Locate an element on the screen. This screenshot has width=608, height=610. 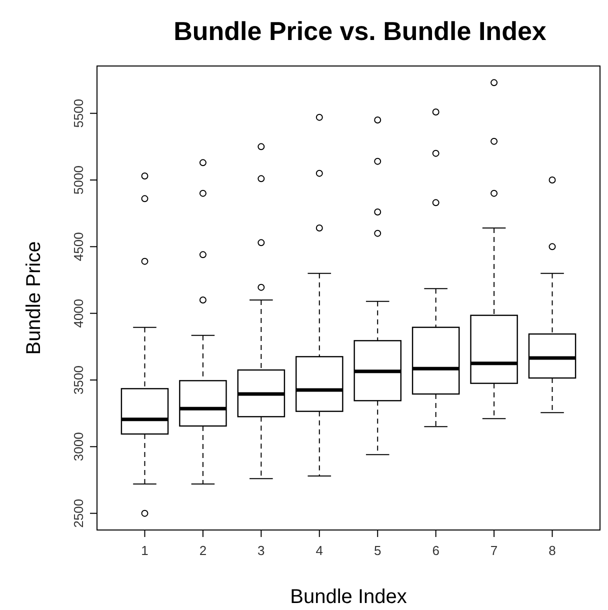
y-tick-label: 5500 is located at coordinates (78, 113).